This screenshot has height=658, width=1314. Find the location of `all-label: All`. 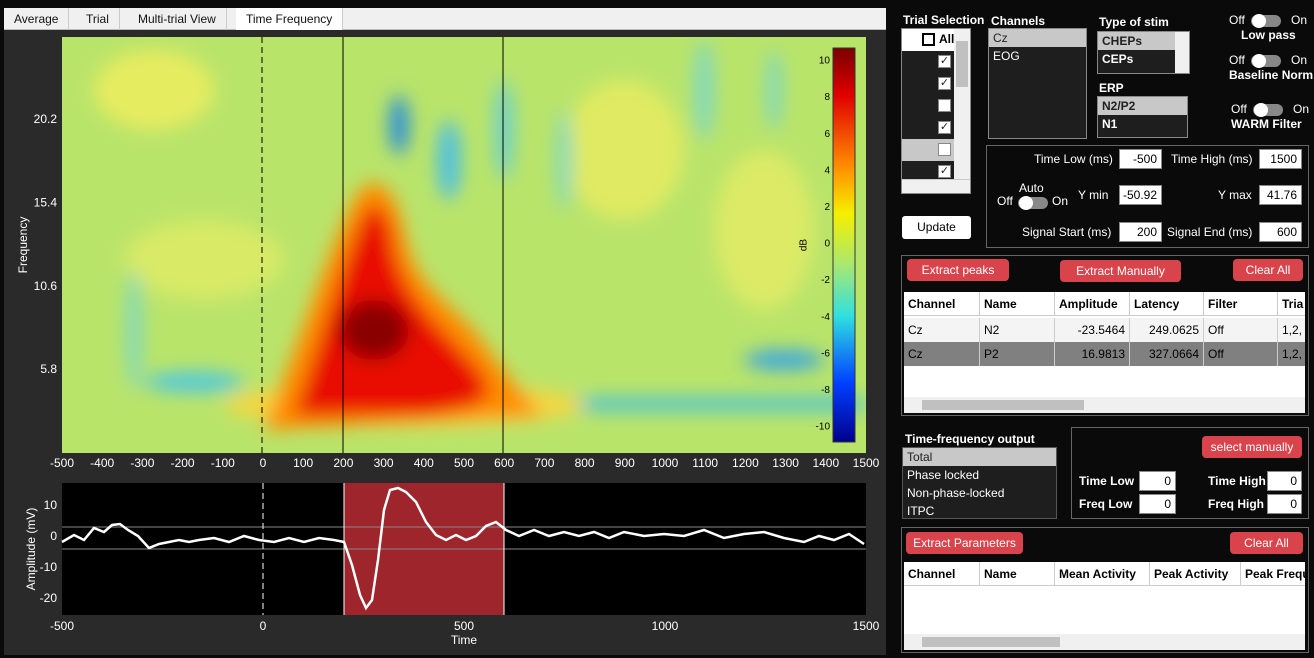

all-label: All is located at coordinates (947, 39).